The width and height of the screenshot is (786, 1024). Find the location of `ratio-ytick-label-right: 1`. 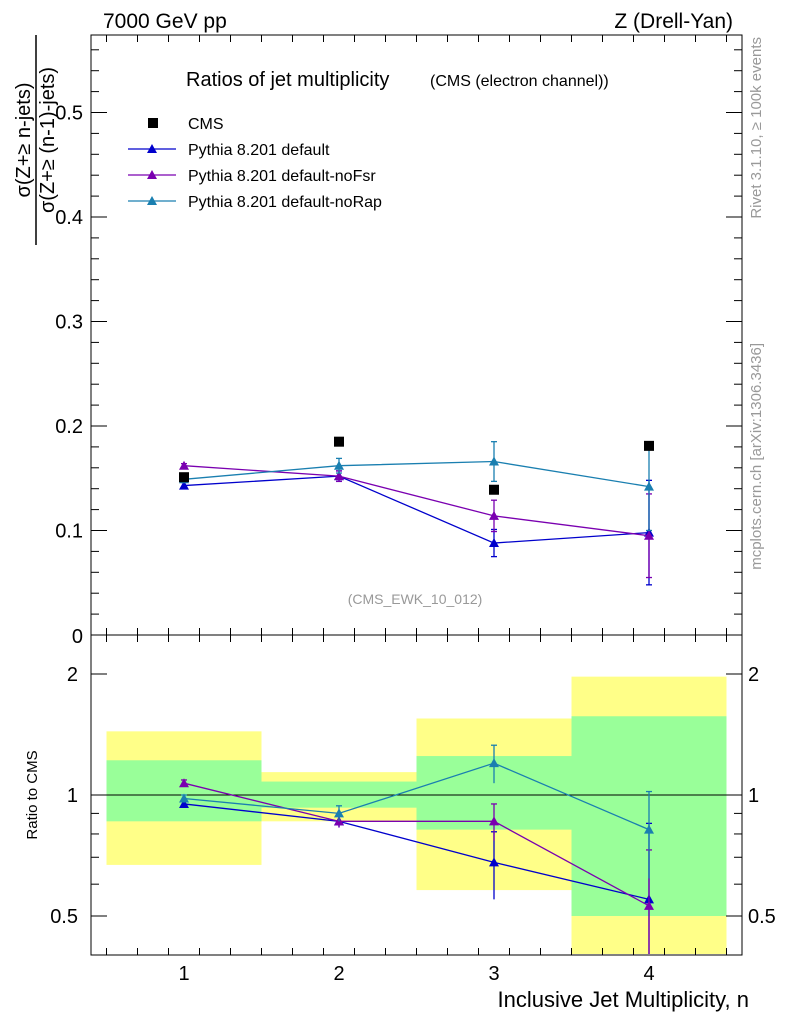

ratio-ytick-label-right: 1 is located at coordinates (753, 796).